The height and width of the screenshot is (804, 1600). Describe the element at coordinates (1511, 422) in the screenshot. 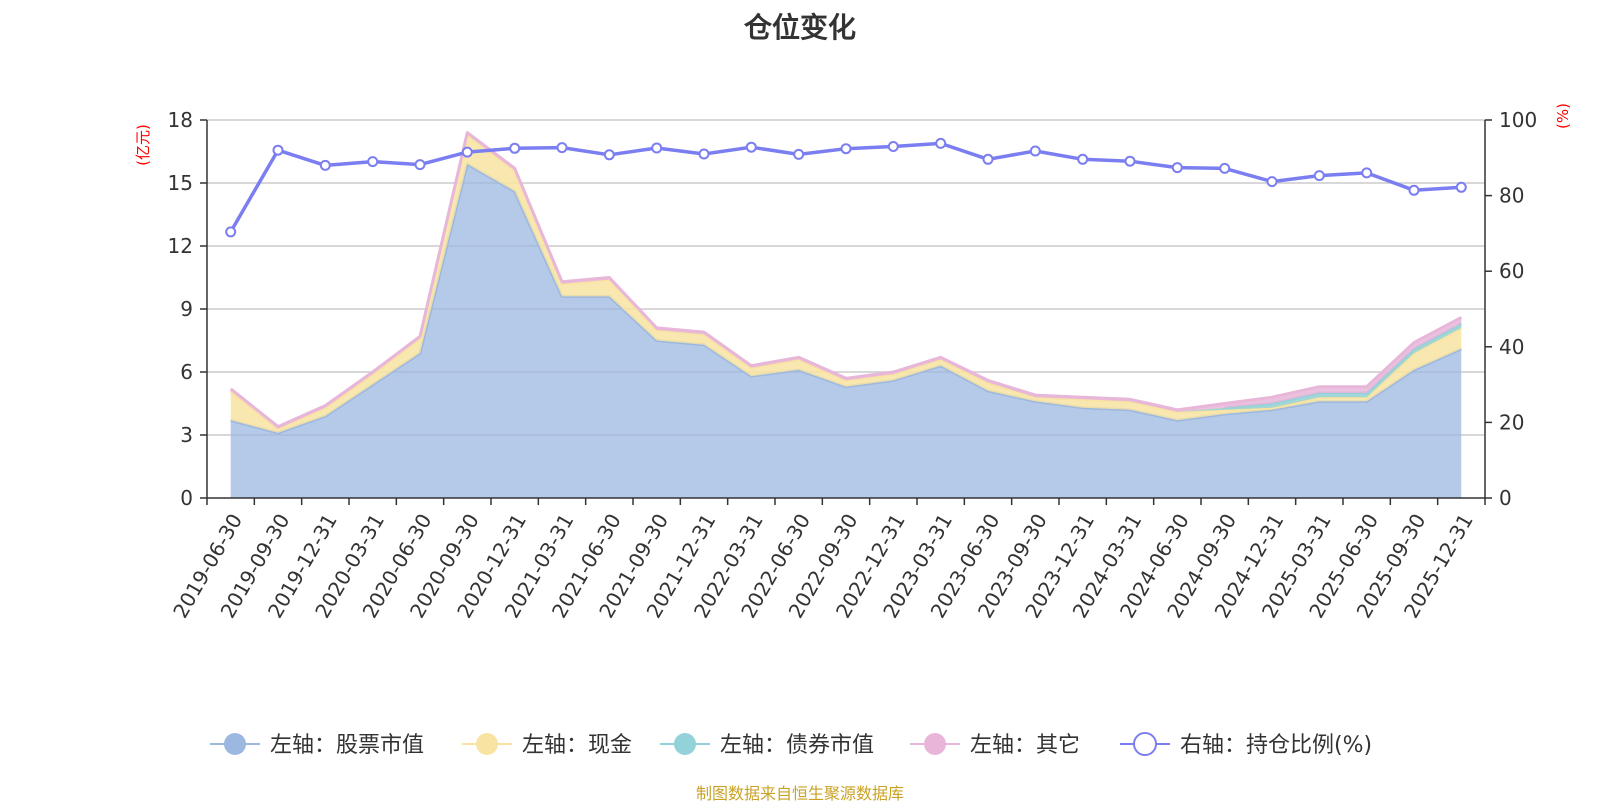

I see `right-axis-tick-label: 20` at that location.